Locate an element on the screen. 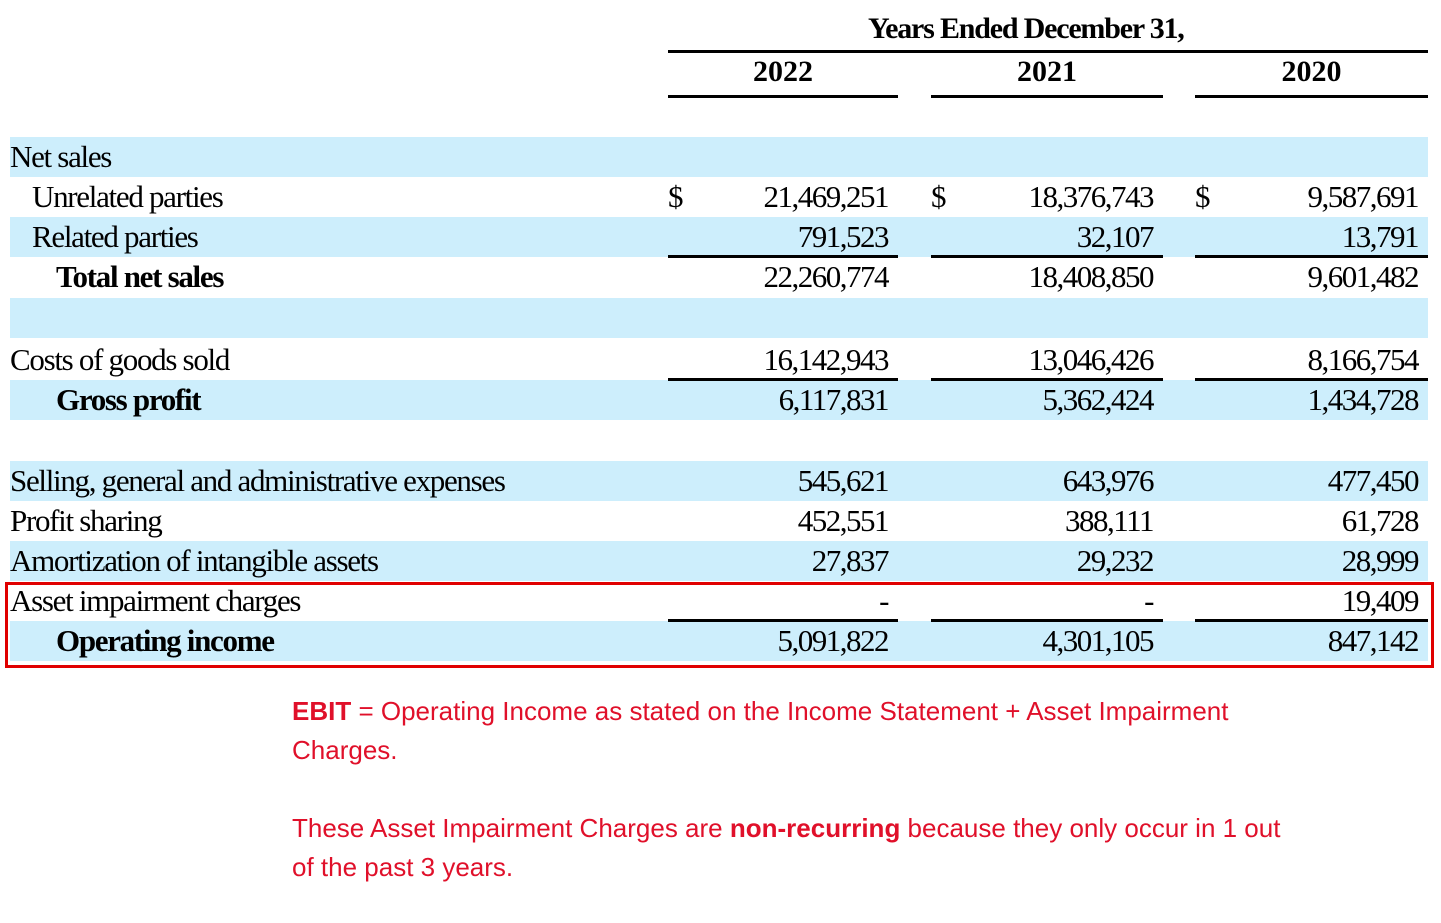  row-label: Total net sales is located at coordinates (140, 276).